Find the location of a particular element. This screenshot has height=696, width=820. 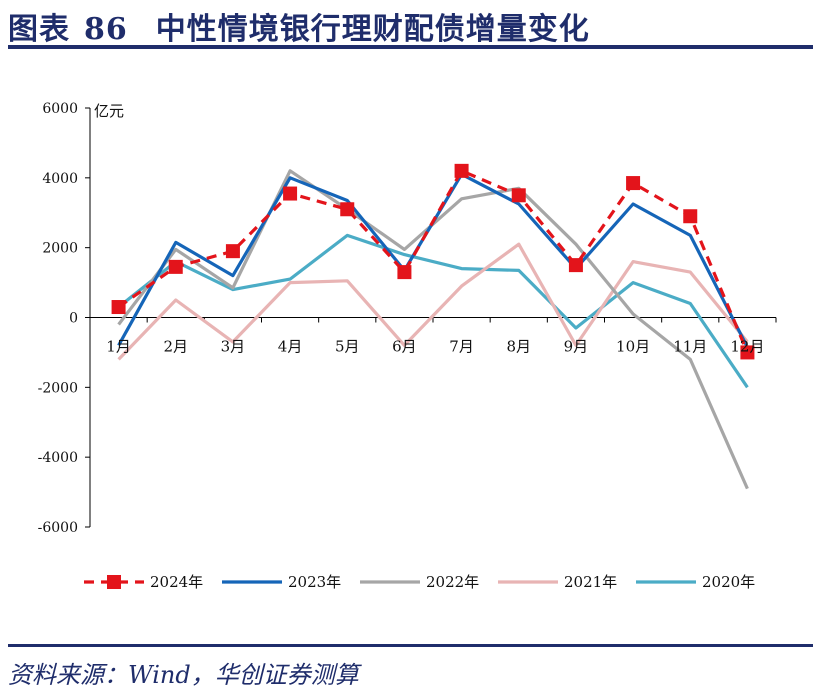

y-tick-label: 0 is located at coordinates (73, 319).